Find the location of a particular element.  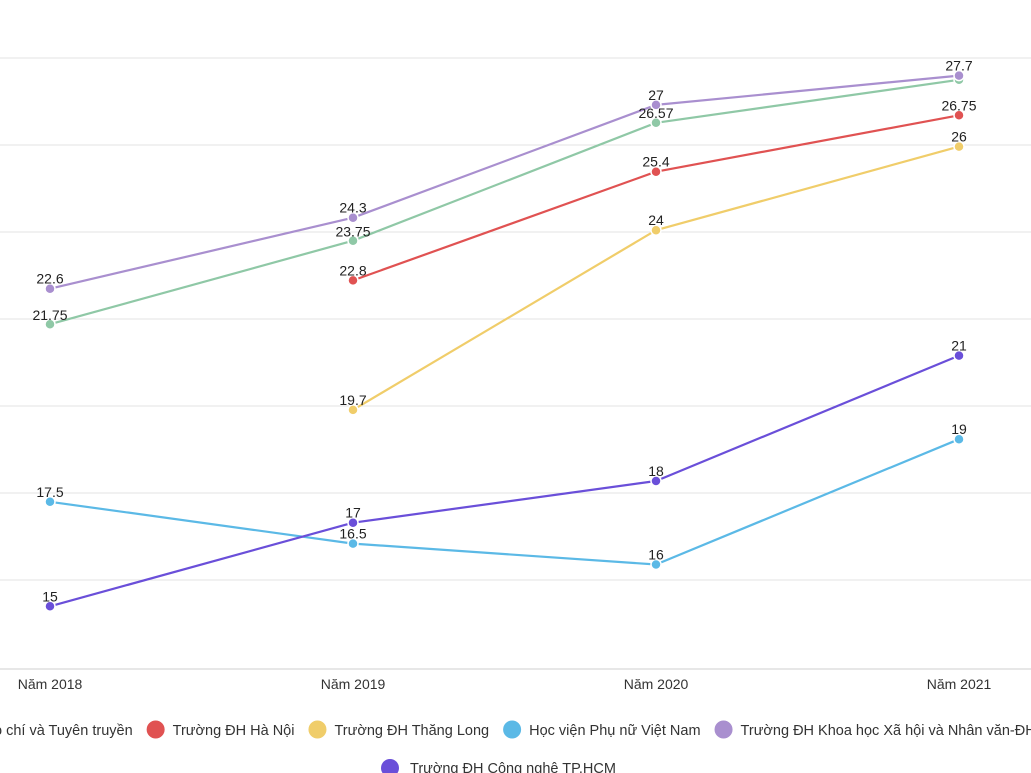

data-label: 25.4 is located at coordinates (655, 162).